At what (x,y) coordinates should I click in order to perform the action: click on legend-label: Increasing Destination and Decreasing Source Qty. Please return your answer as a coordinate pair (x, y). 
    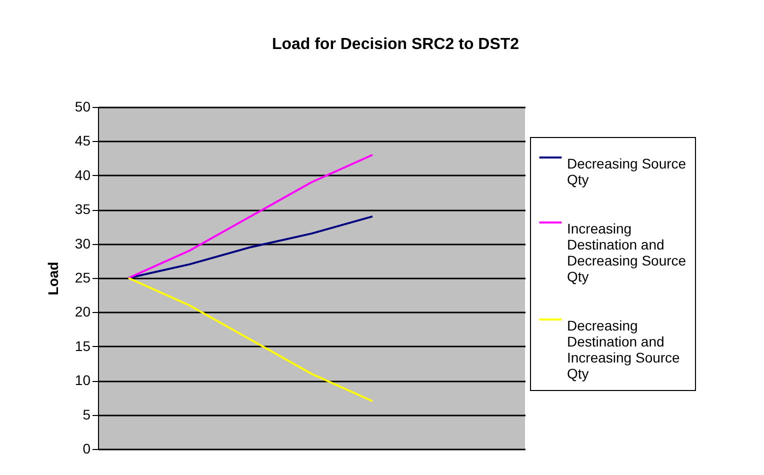
    Looking at the image, I should click on (626, 252).